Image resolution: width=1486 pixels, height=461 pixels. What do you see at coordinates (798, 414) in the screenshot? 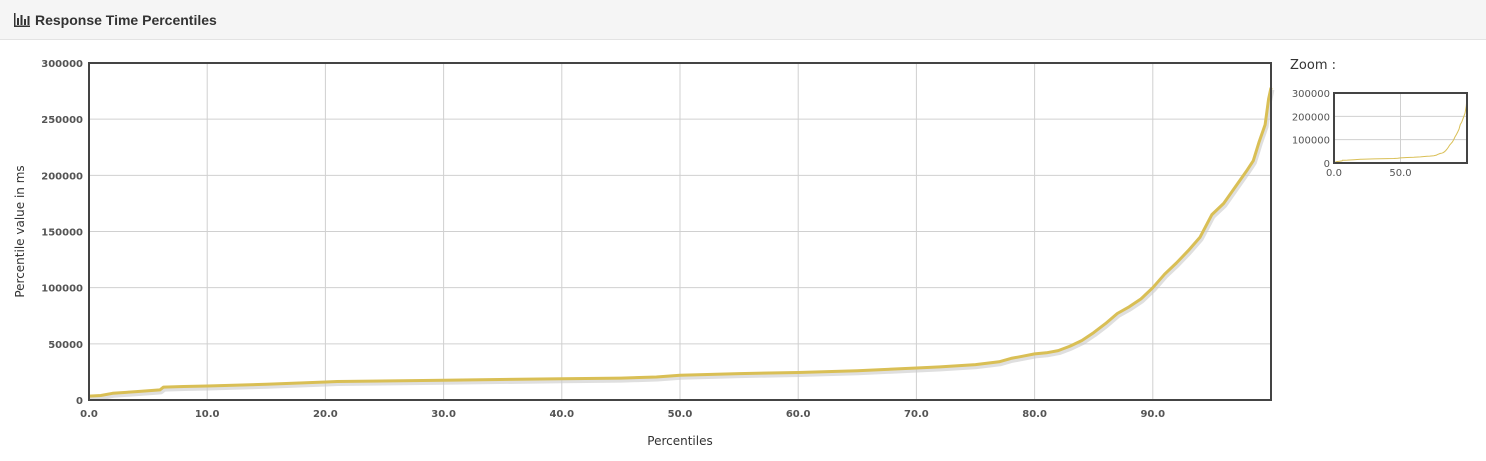
I see `x-tick-label: 60.0` at bounding box center [798, 414].